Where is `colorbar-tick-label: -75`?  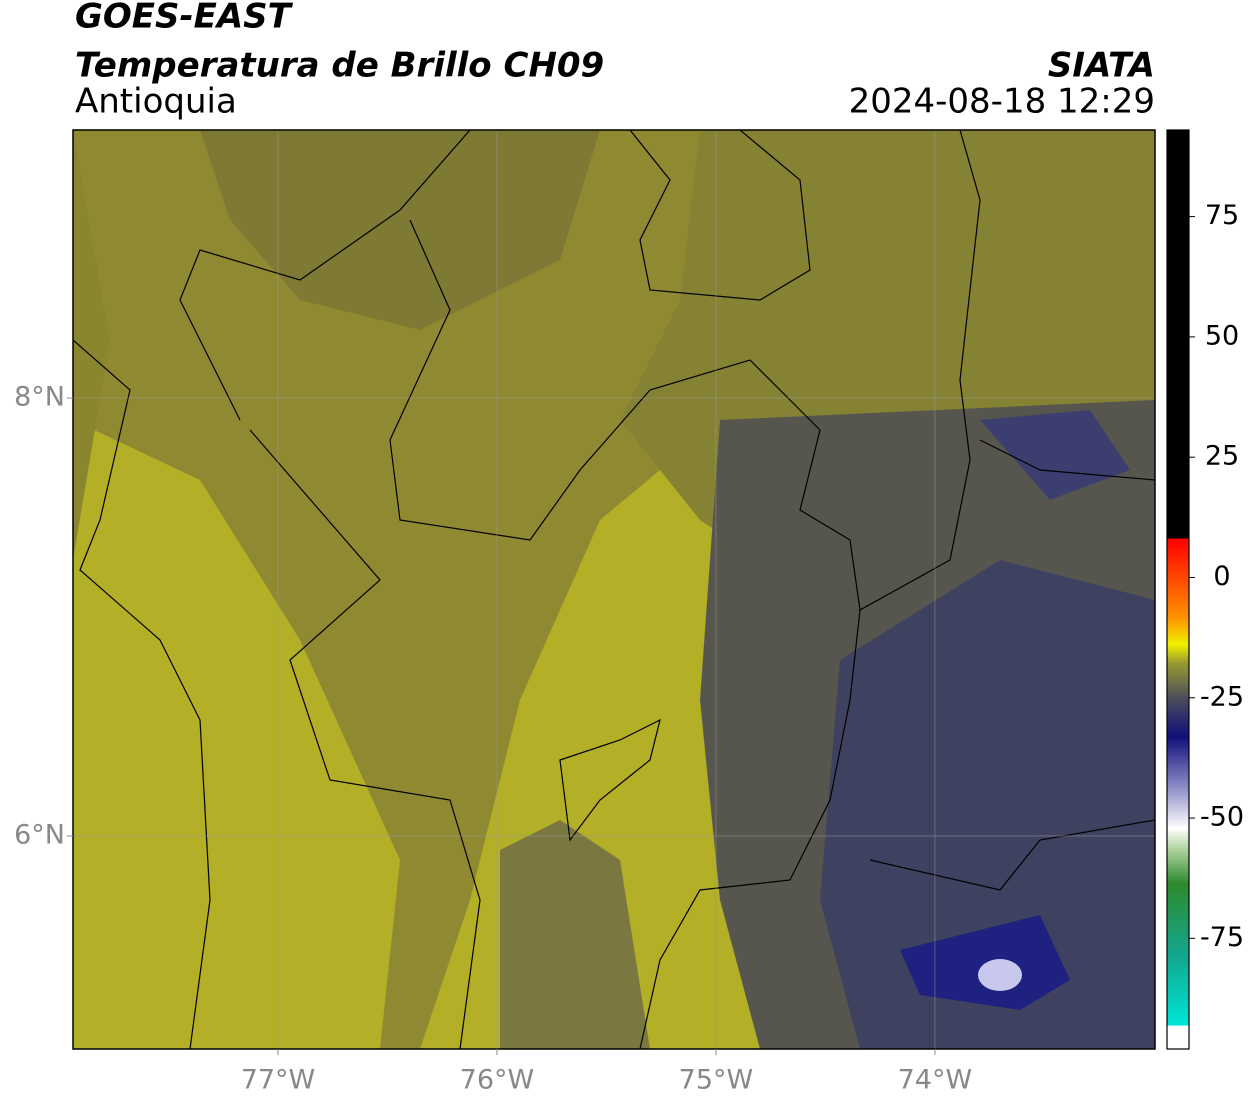
colorbar-tick-label: -75 is located at coordinates (1222, 937).